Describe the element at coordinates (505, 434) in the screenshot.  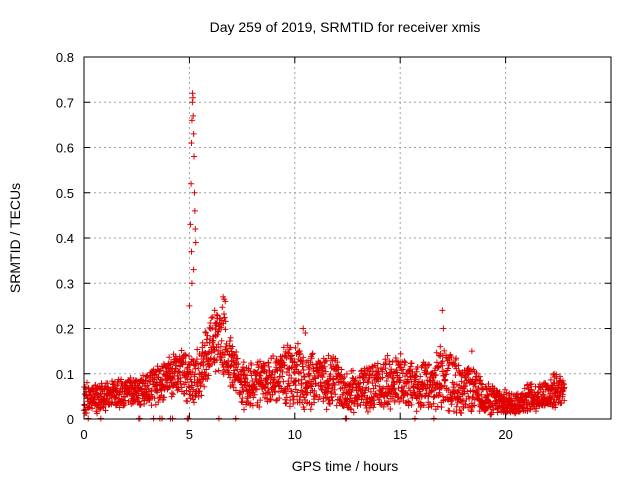
I see `x-tick-label: 20` at that location.